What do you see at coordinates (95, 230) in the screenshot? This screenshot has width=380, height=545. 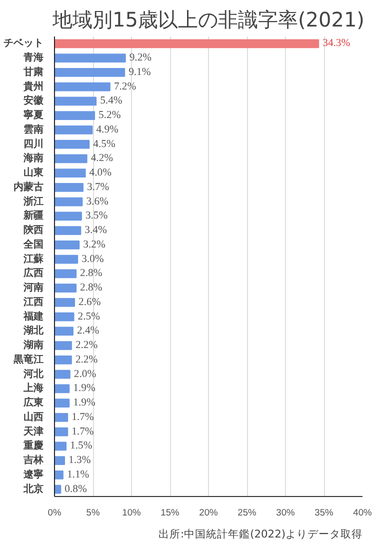 I see `data-label: 3.4%` at bounding box center [95, 230].